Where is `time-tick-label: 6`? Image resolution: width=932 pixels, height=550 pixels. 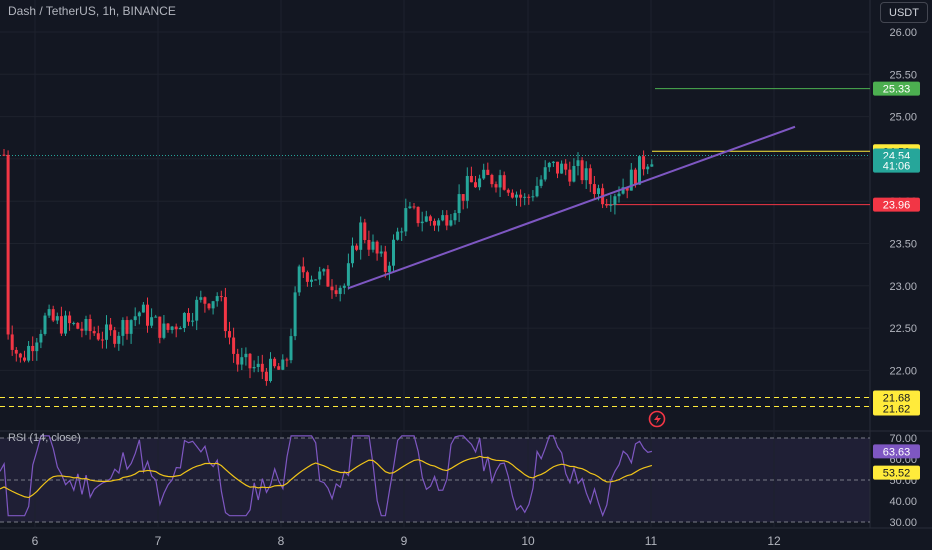 time-tick-label: 6 is located at coordinates (35, 541).